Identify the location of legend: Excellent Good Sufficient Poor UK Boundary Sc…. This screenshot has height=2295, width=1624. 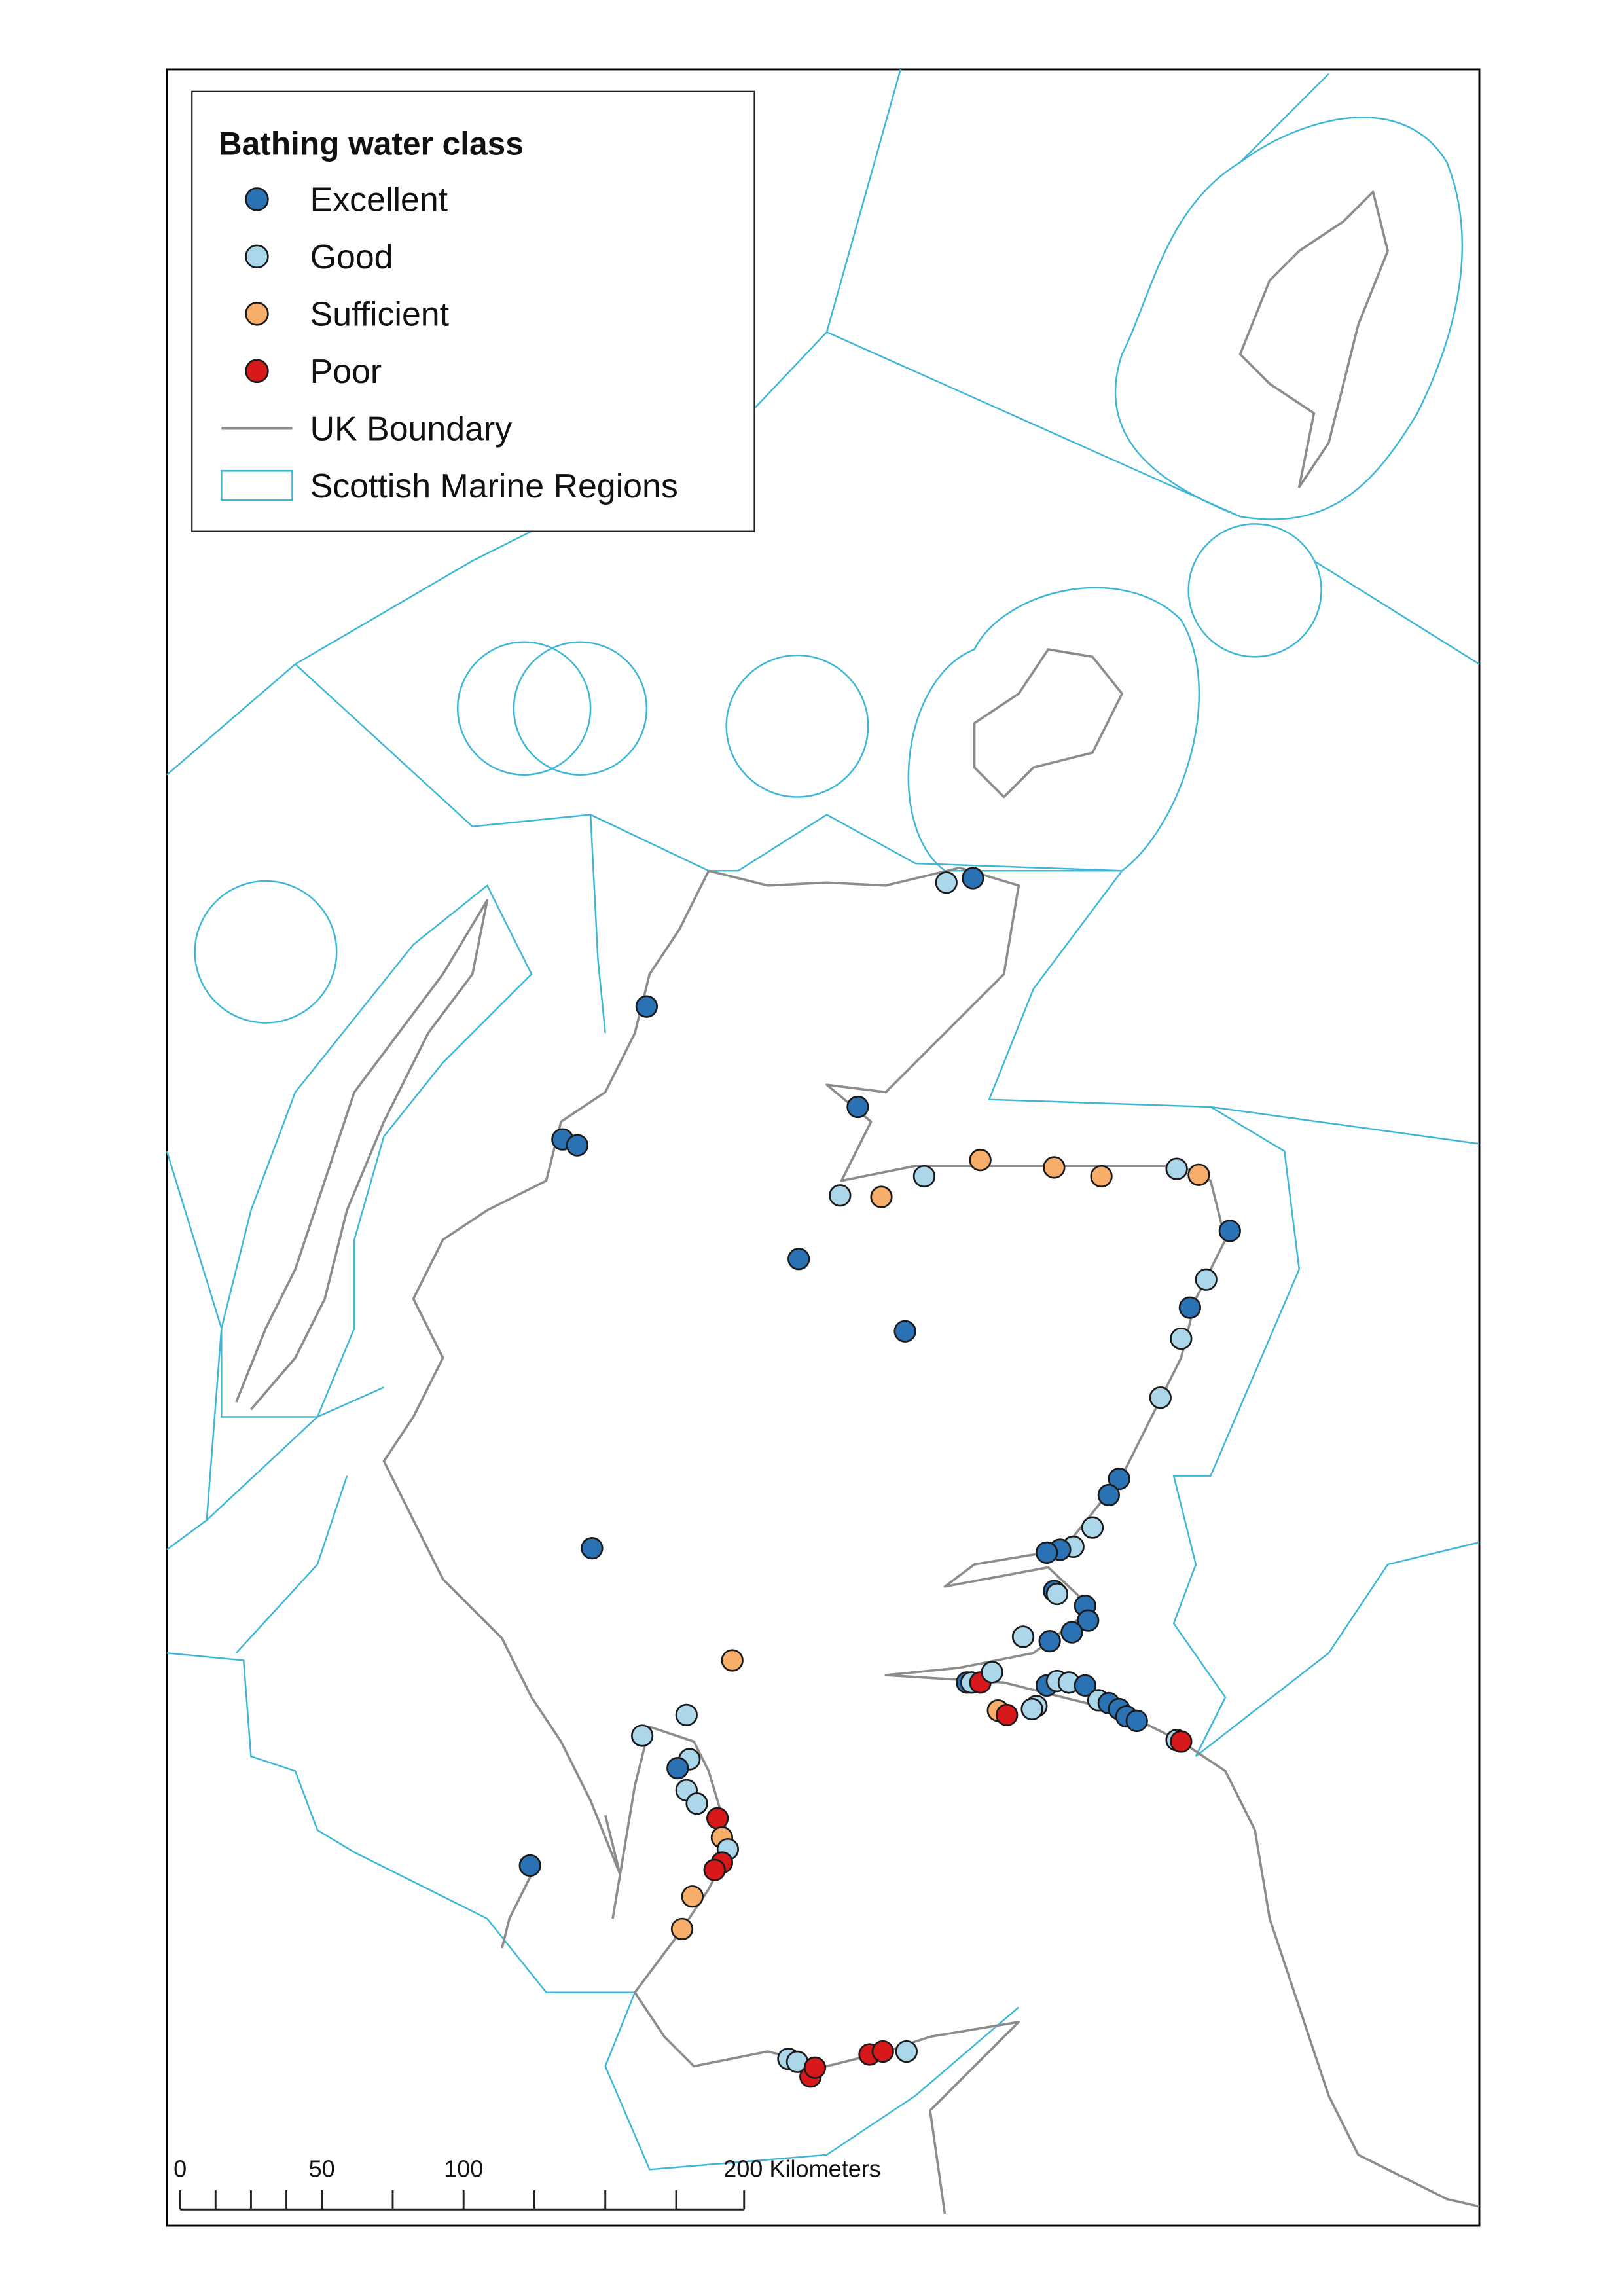
(449, 343).